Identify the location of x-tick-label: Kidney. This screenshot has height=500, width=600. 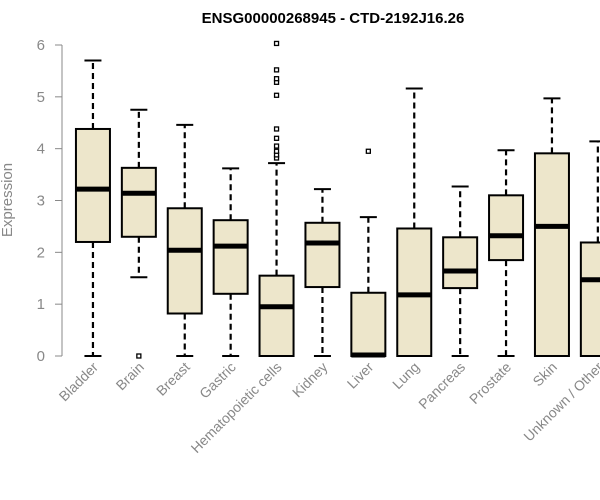
(310, 380).